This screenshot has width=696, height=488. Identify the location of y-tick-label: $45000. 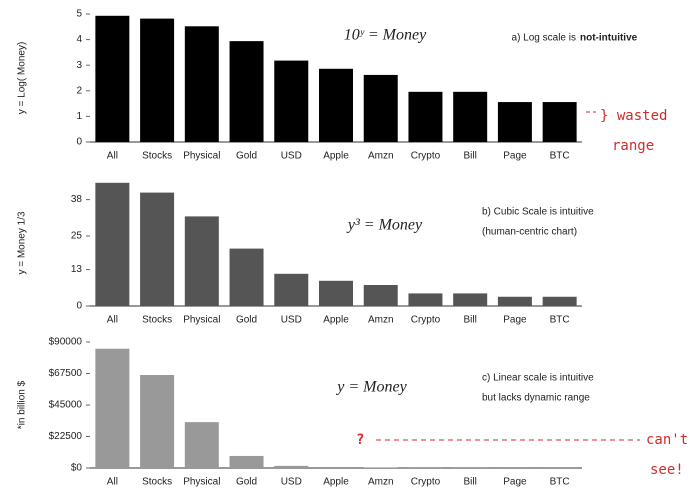
(66, 405).